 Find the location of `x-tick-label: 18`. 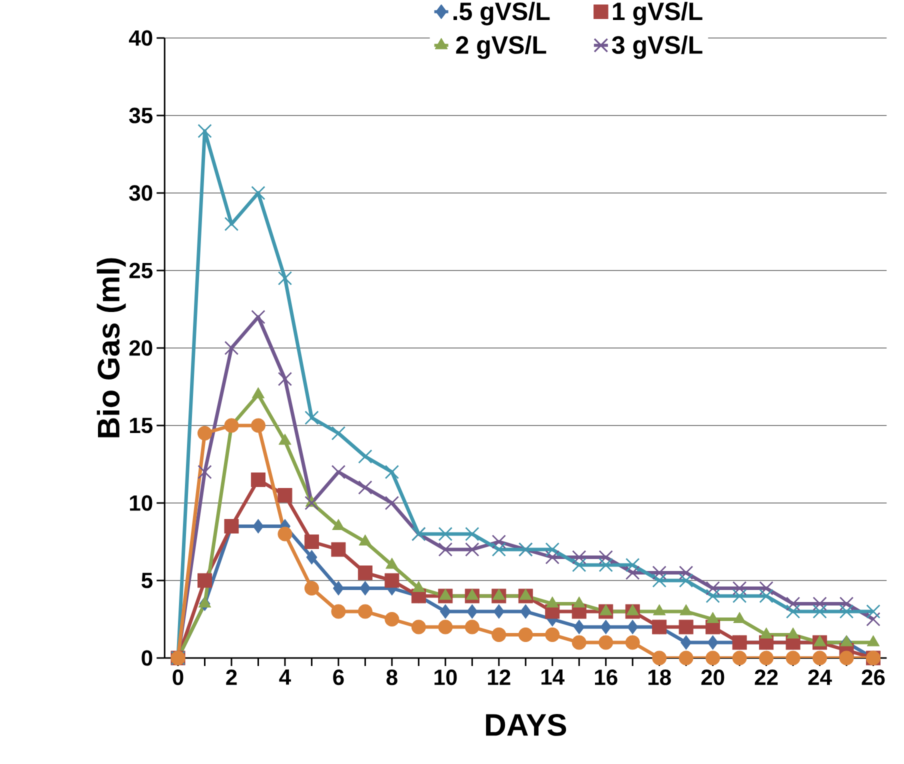

x-tick-label: 18 is located at coordinates (659, 678).